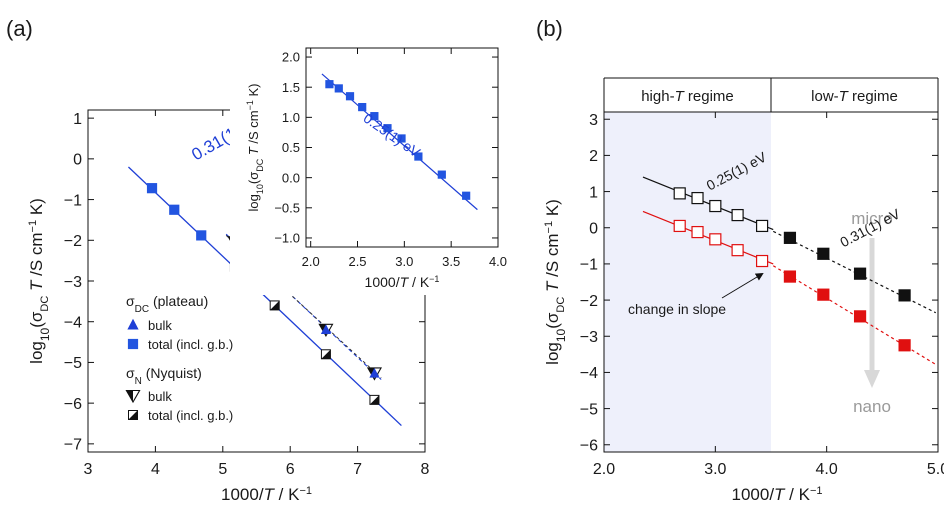 This screenshot has height=512, width=944. What do you see at coordinates (593, 120) in the screenshot?
I see `y-tick-label: 3` at bounding box center [593, 120].